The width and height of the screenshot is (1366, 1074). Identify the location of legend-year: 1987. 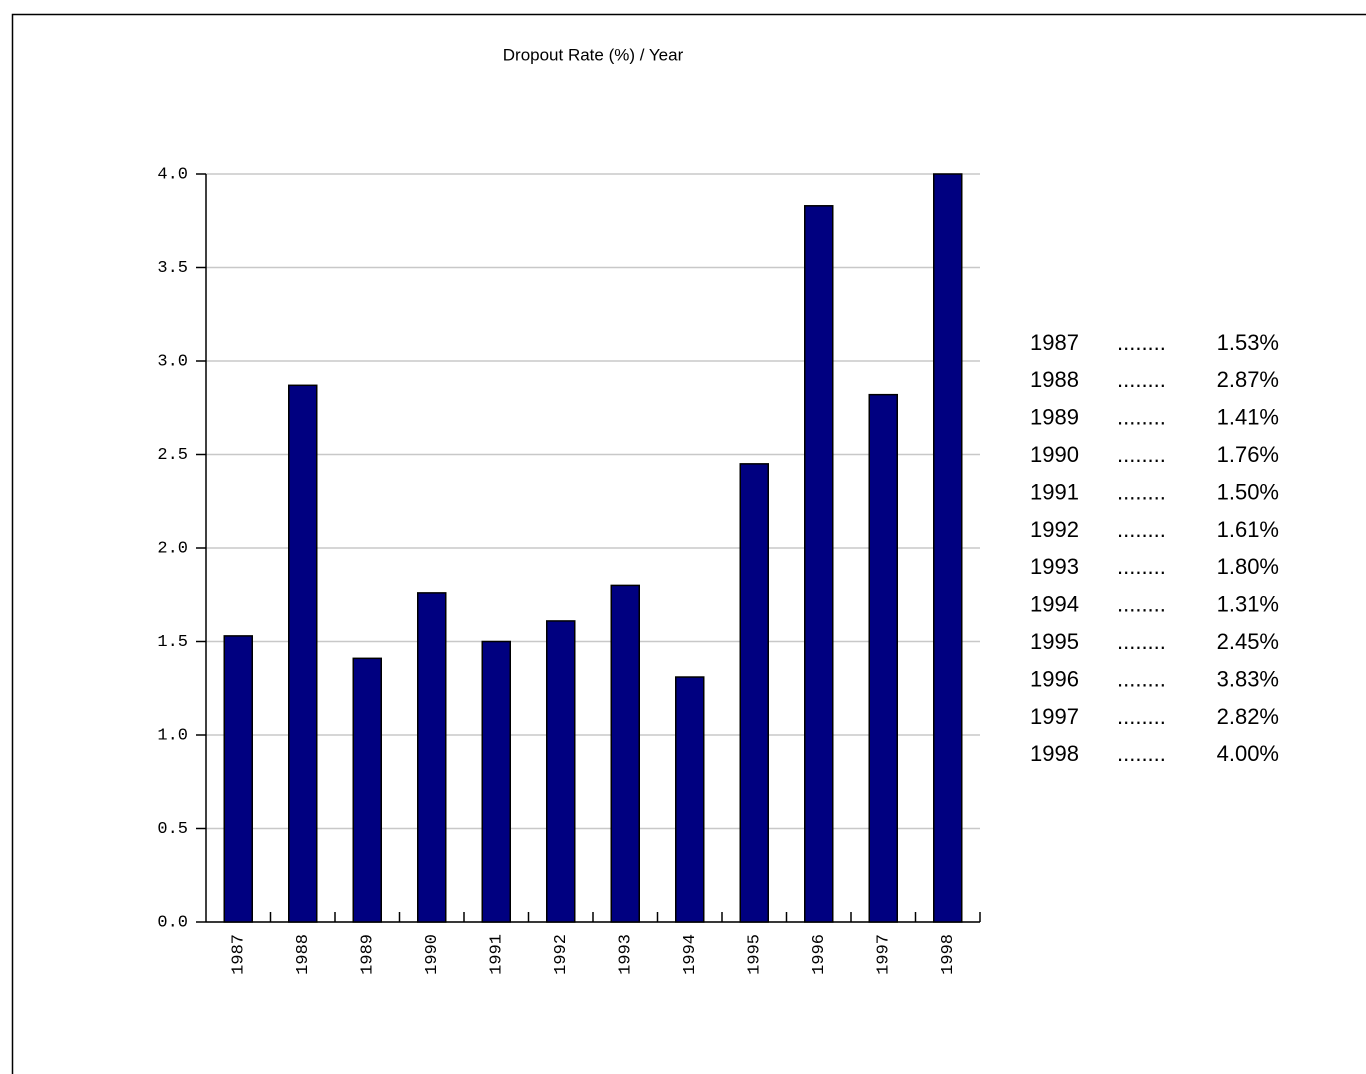
(1054, 342).